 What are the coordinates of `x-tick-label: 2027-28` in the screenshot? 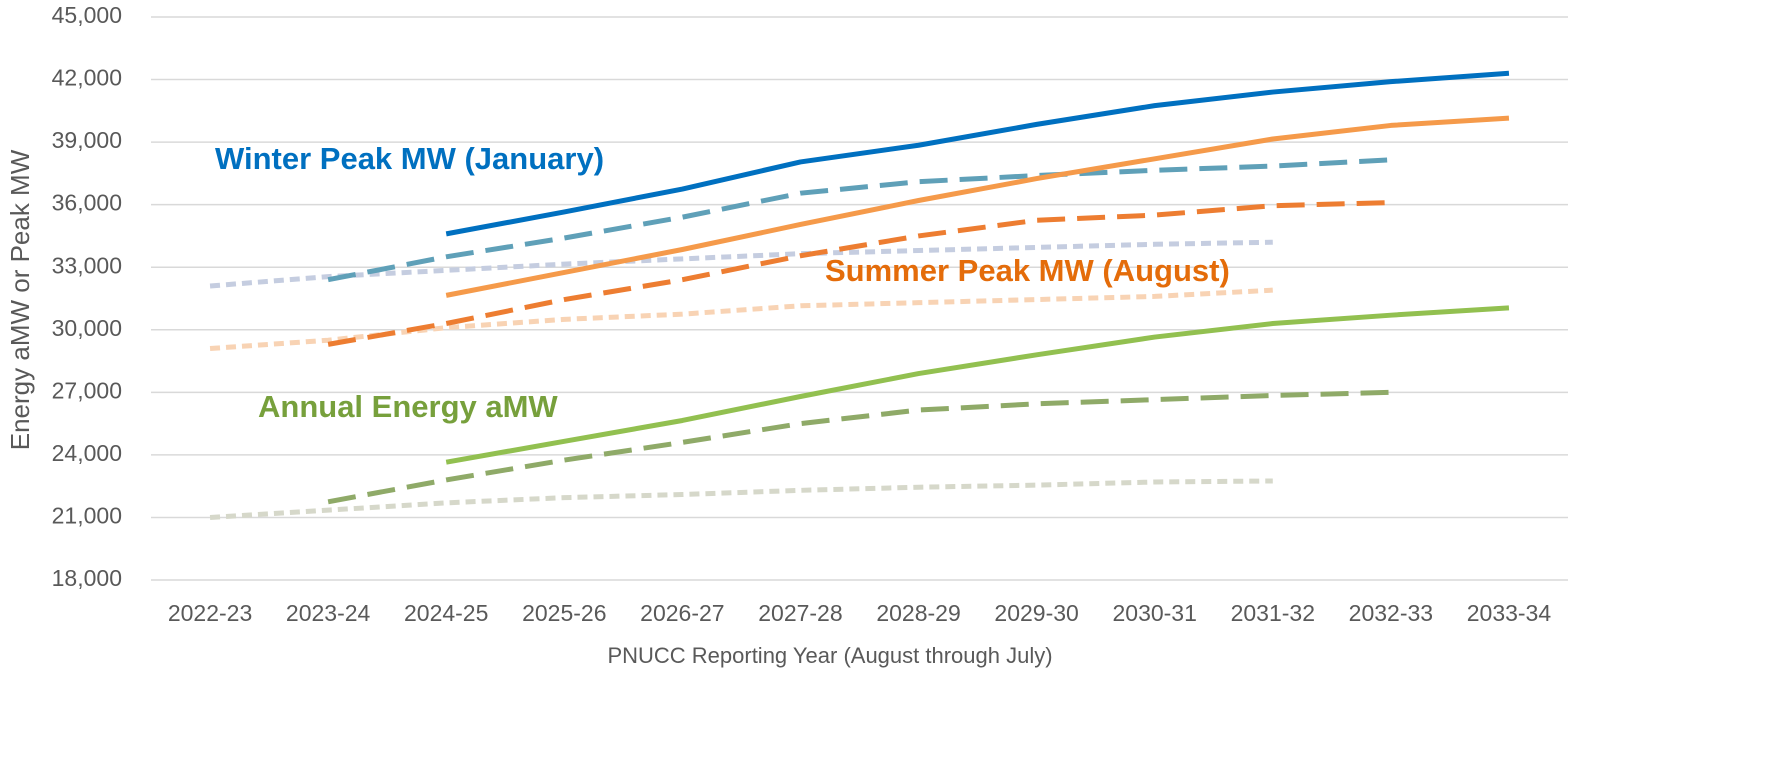 It's located at (800, 613).